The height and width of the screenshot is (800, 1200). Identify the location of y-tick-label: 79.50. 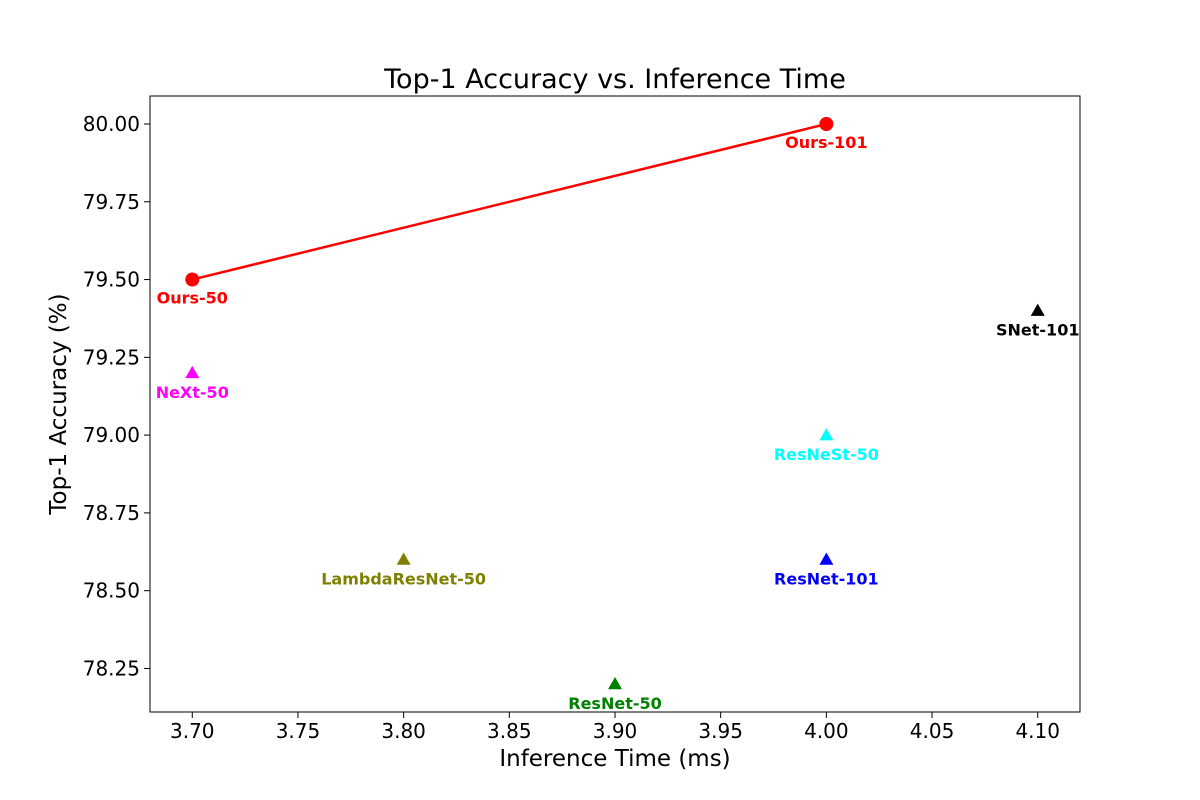
(111, 280).